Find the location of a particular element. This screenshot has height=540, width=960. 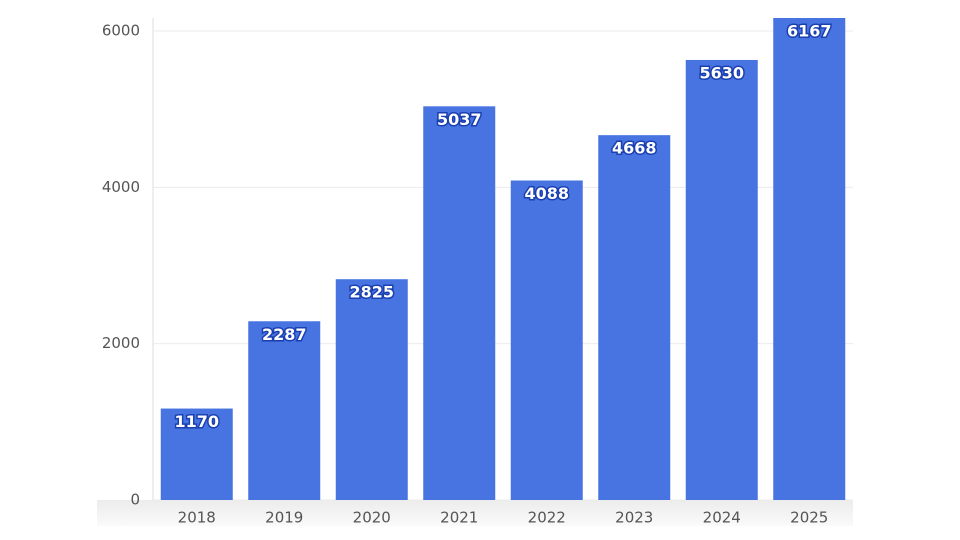

x-tick-label: 2020 is located at coordinates (372, 518).